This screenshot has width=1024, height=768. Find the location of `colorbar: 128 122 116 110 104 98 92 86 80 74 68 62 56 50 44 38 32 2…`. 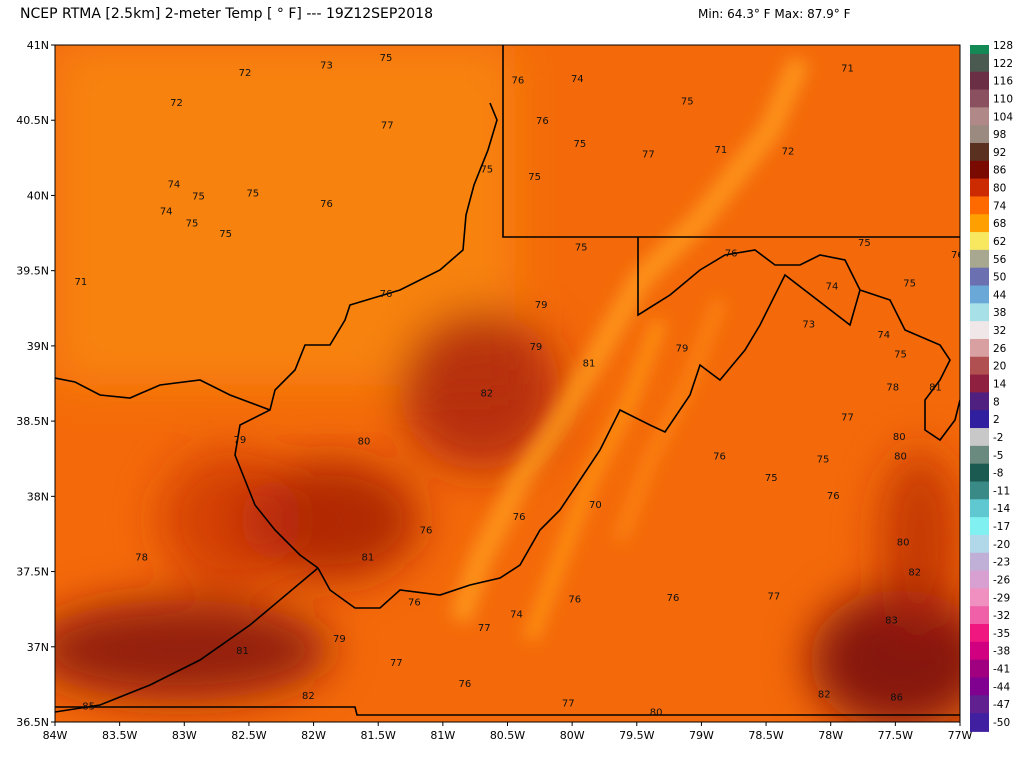

colorbar: 128 122 116 110 104 98 92 86 80 74 68 62 56 50 44 38 32 2… is located at coordinates (991, 386).